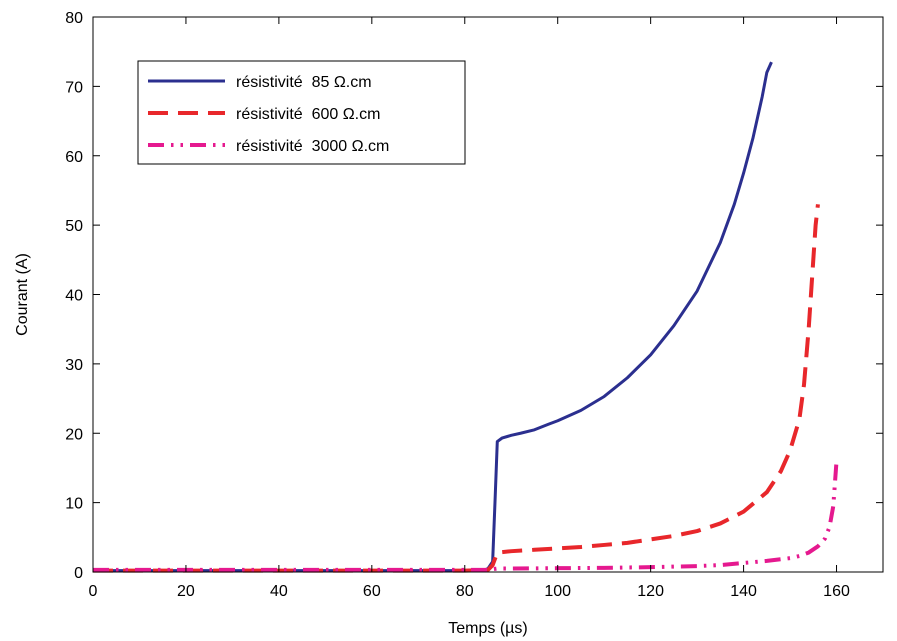 Image resolution: width=897 pixels, height=641 pixels. Describe the element at coordinates (372, 591) in the screenshot. I see `x-tick-label: 60` at that location.